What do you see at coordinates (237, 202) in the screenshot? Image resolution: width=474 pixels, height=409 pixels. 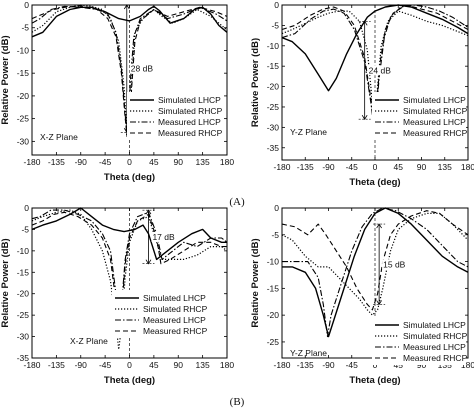 I see `panel-label-a: (A)` at bounding box center [237, 202].